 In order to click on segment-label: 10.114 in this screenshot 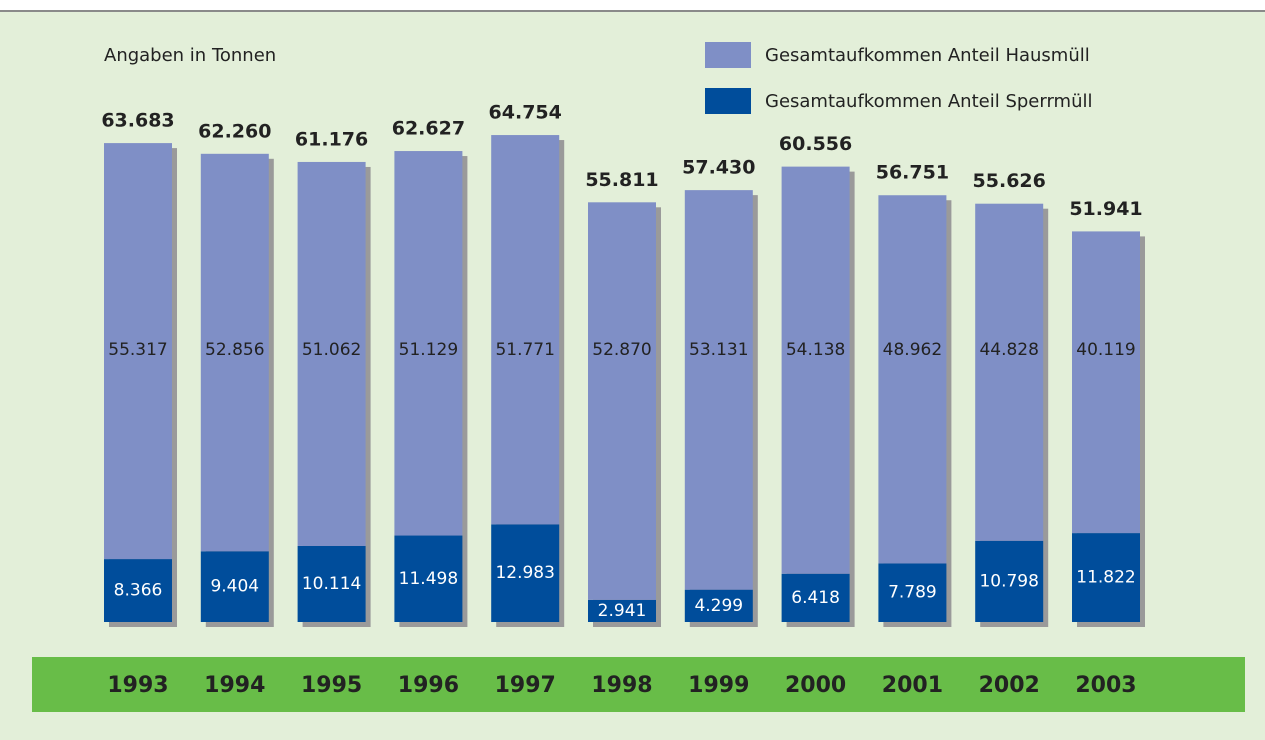, I will do `click(331, 584)`.